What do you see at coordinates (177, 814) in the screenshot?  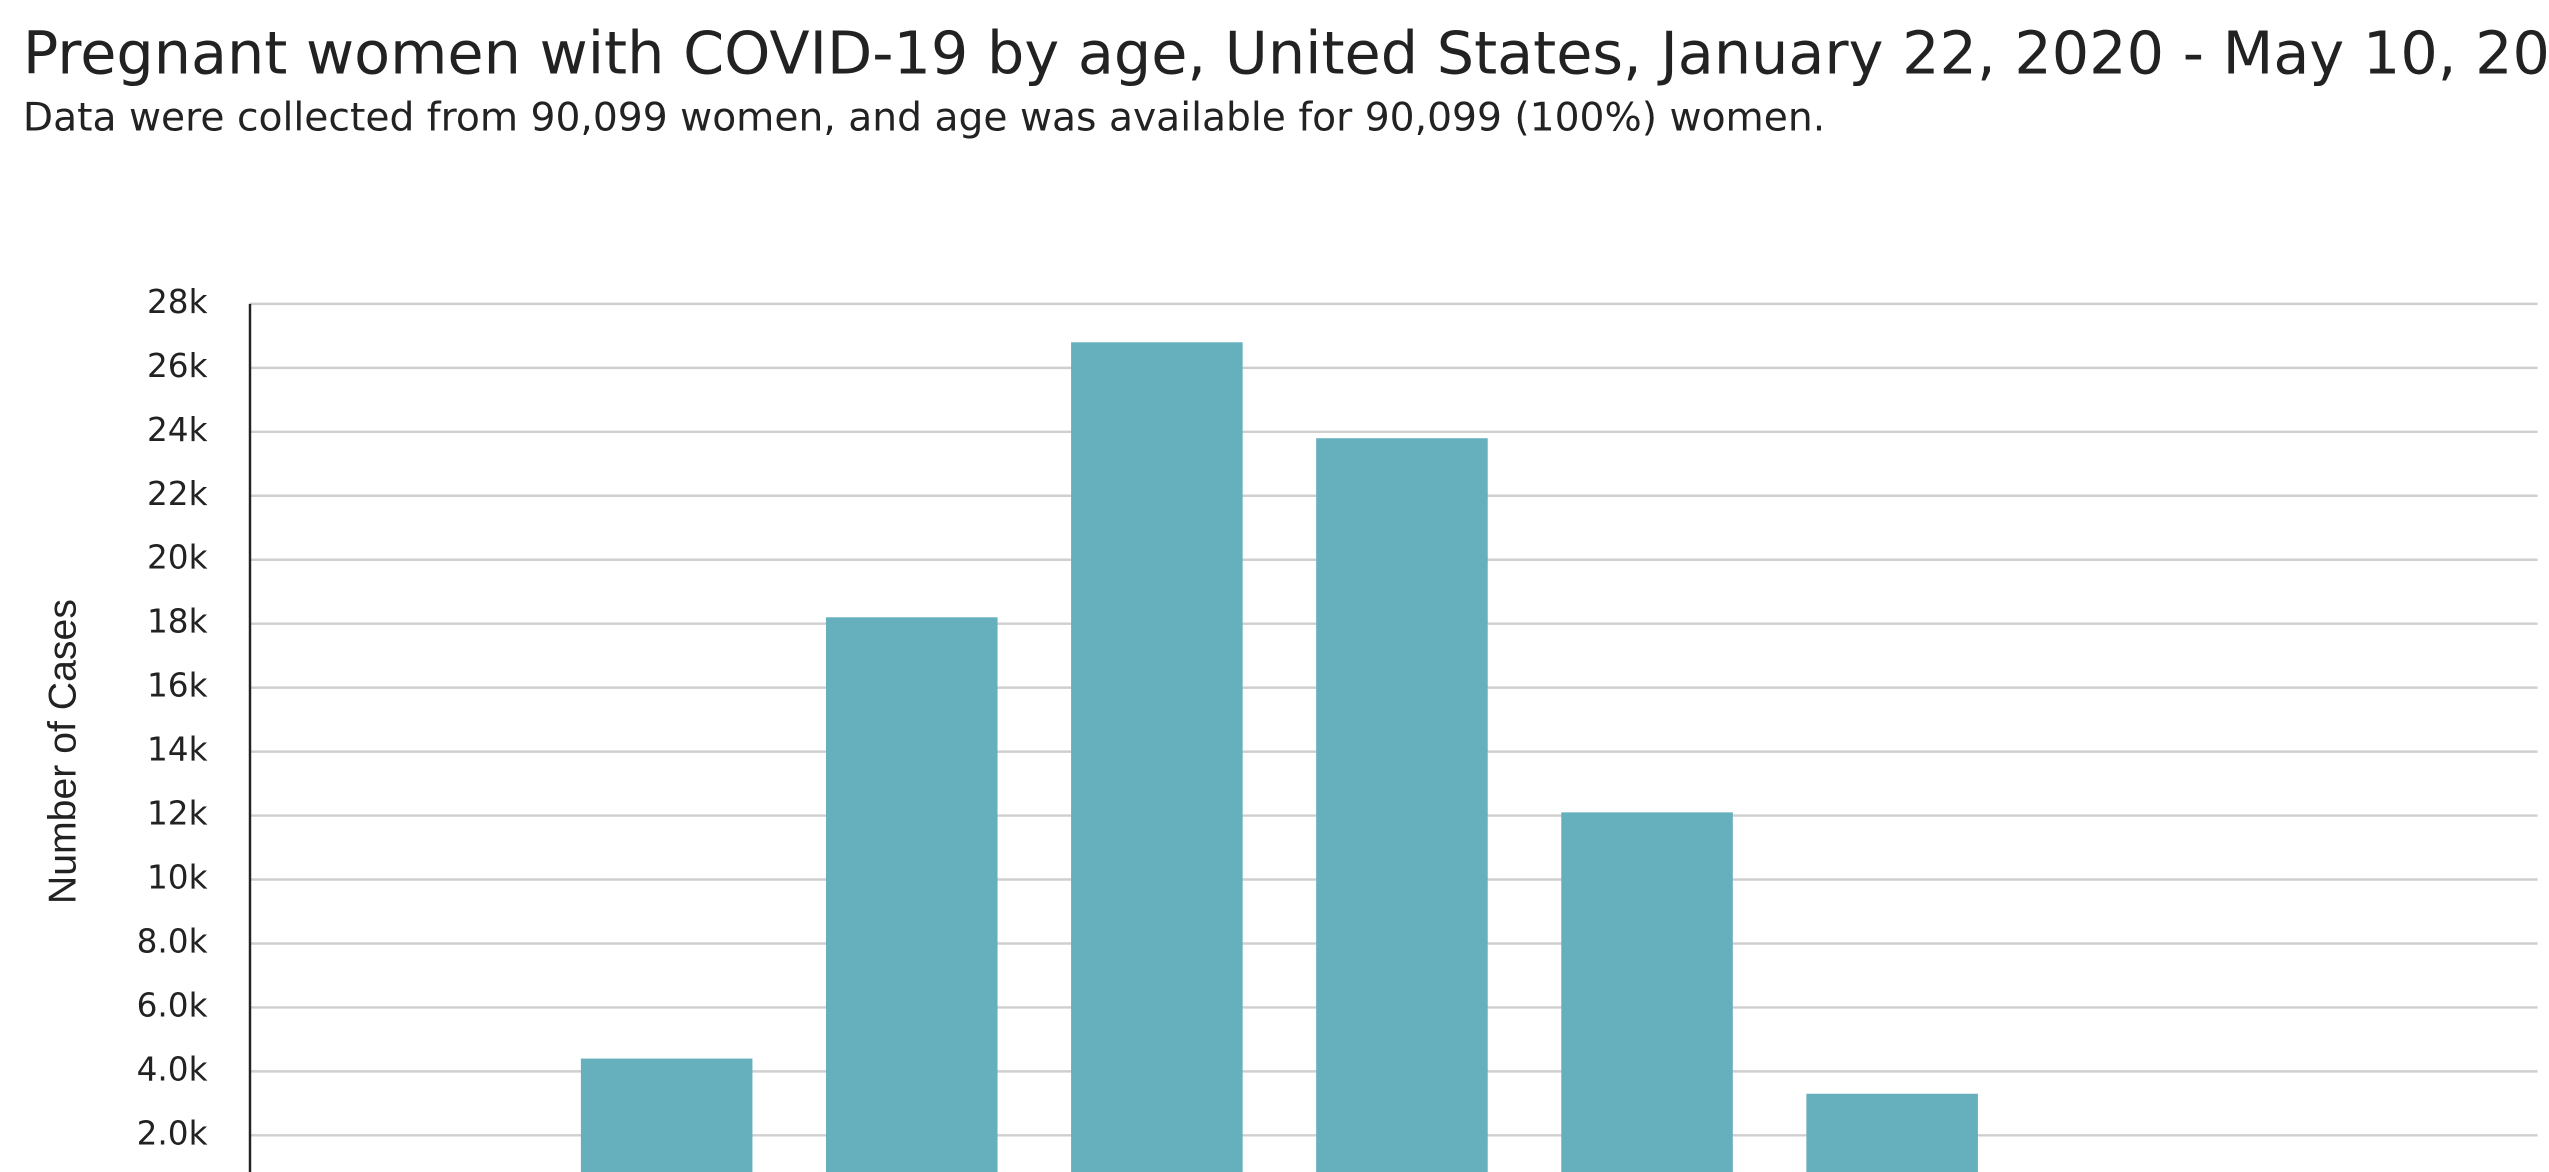 I see `y-tick-label: 12k` at bounding box center [177, 814].